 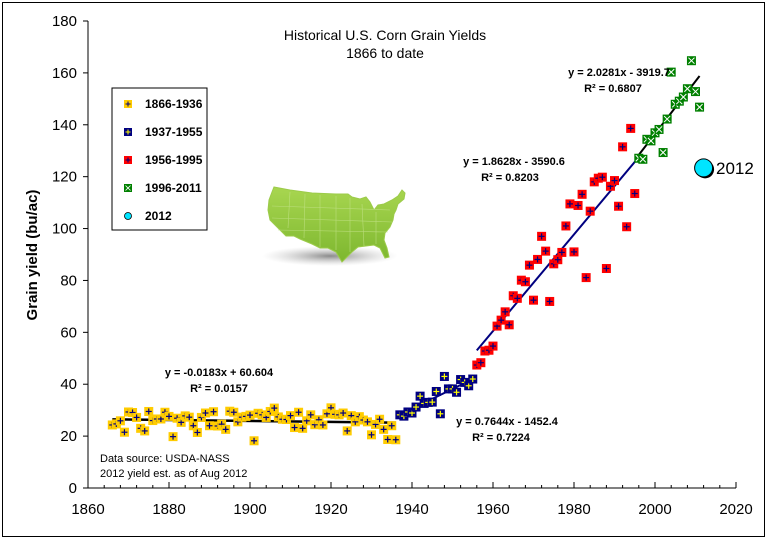 I want to click on trend-eq-1866-1936: y = -0.0183x + 60.604, so click(x=219, y=373).